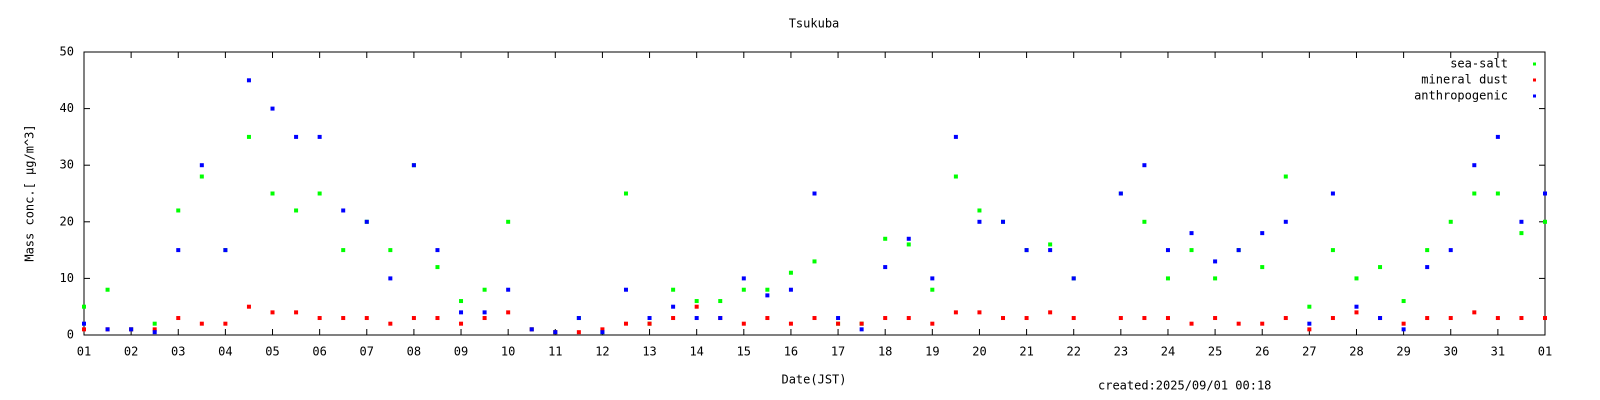  I want to click on y-tick-label: 20, so click(67, 221).